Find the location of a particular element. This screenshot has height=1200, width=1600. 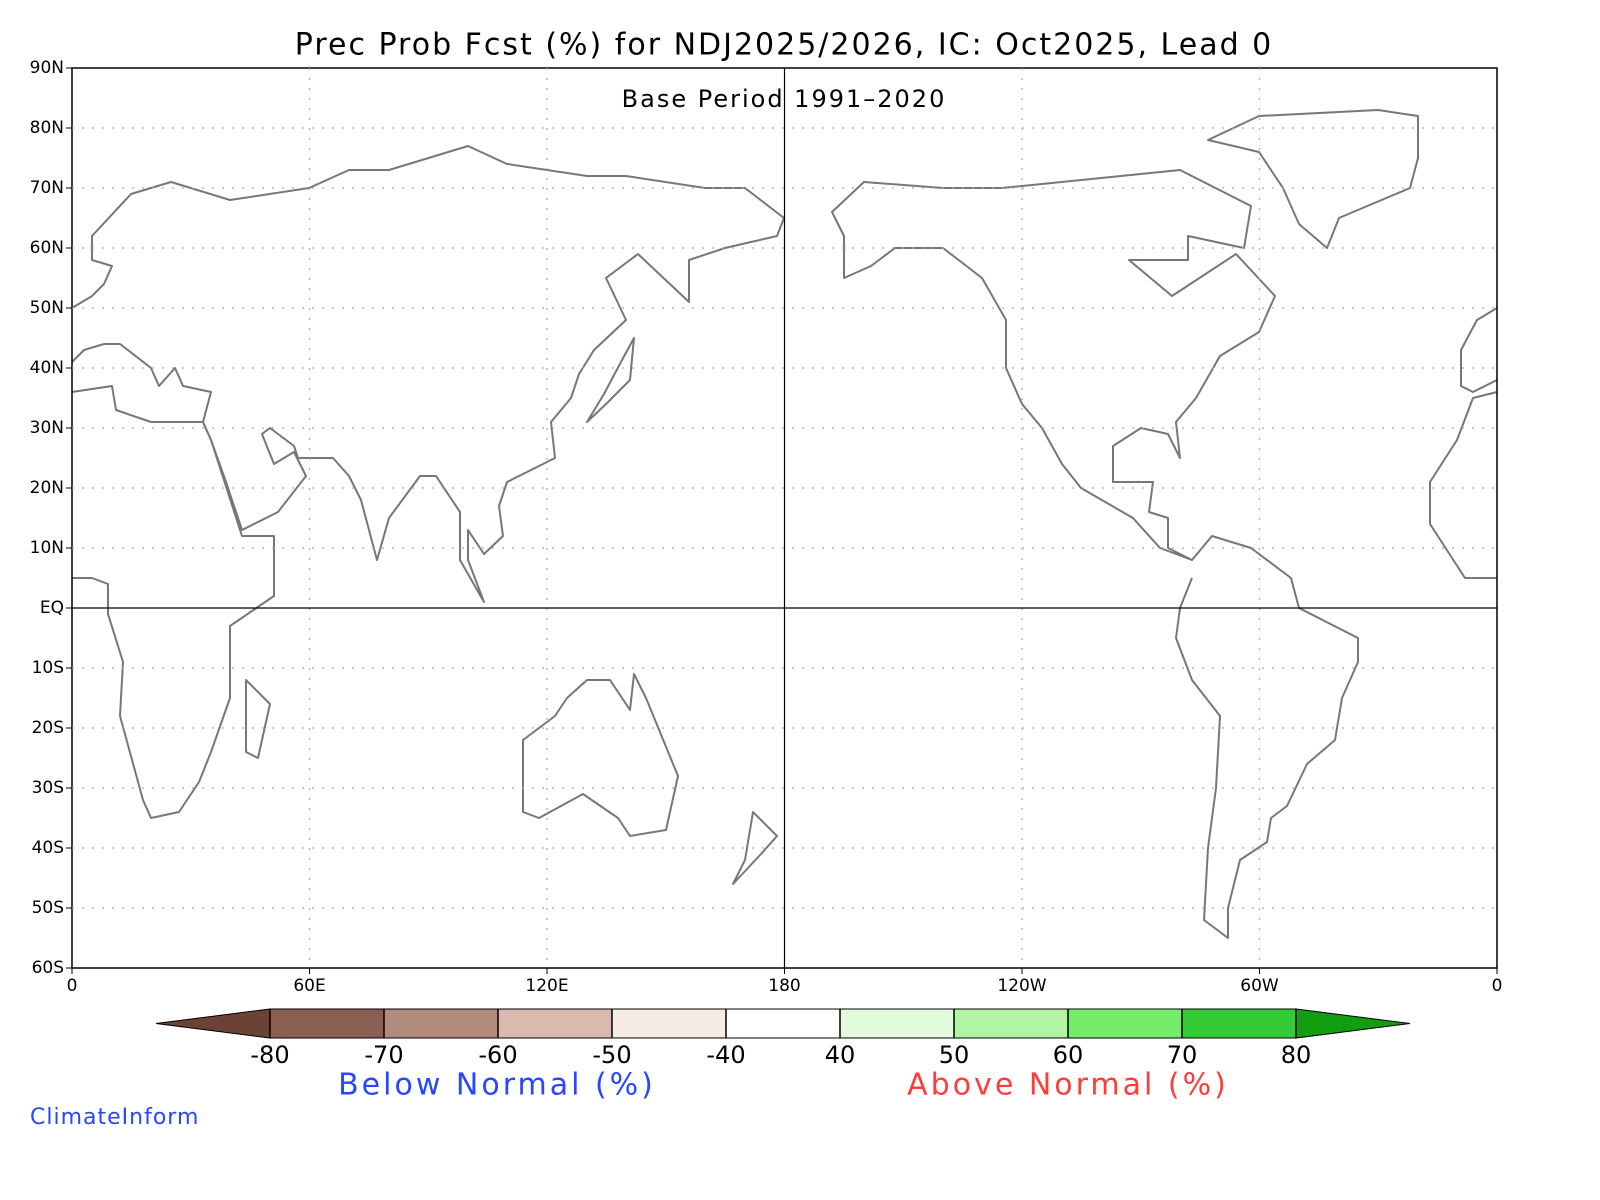

subtitle: Base Period 1991–2020 is located at coordinates (784, 99).